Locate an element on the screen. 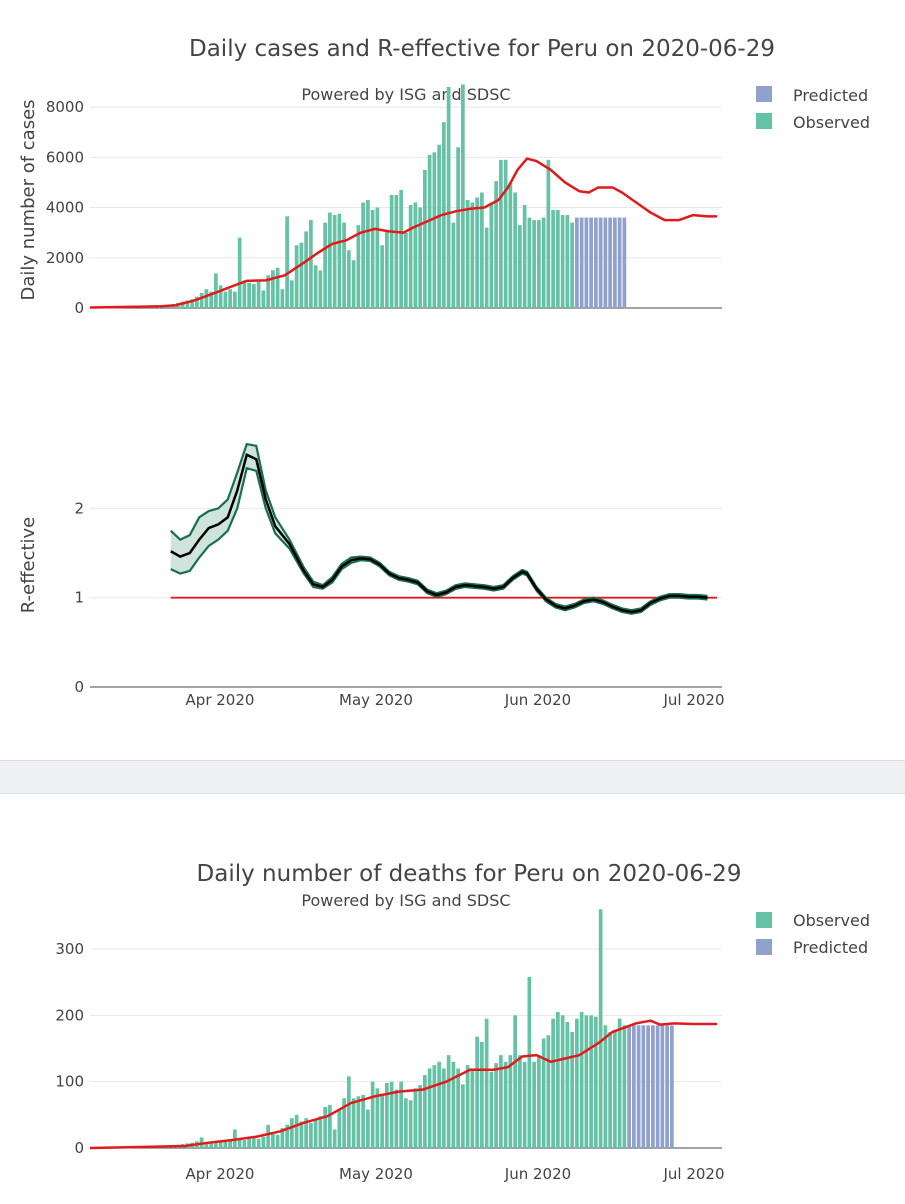 This screenshot has width=905, height=1204. legend: Observed Predicted is located at coordinates (813, 934).